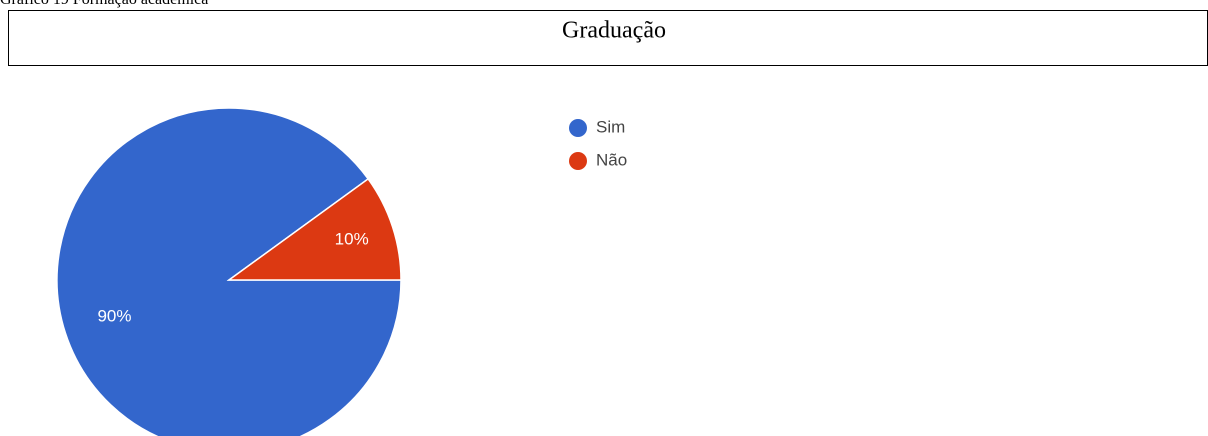 This screenshot has width=1208, height=436. Describe the element at coordinates (614, 31) in the screenshot. I see `chart-title: Graduação` at that location.